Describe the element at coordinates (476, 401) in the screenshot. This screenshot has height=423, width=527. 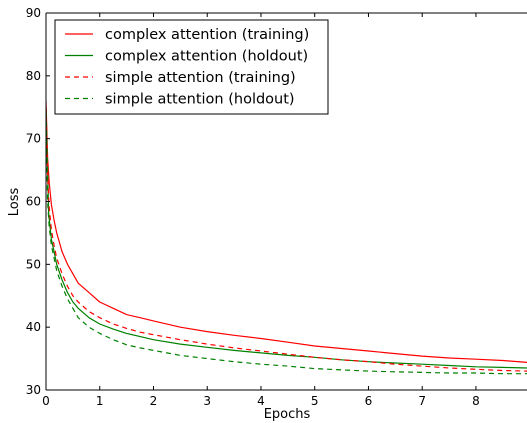
I see `x-tick-label: 8` at that location.